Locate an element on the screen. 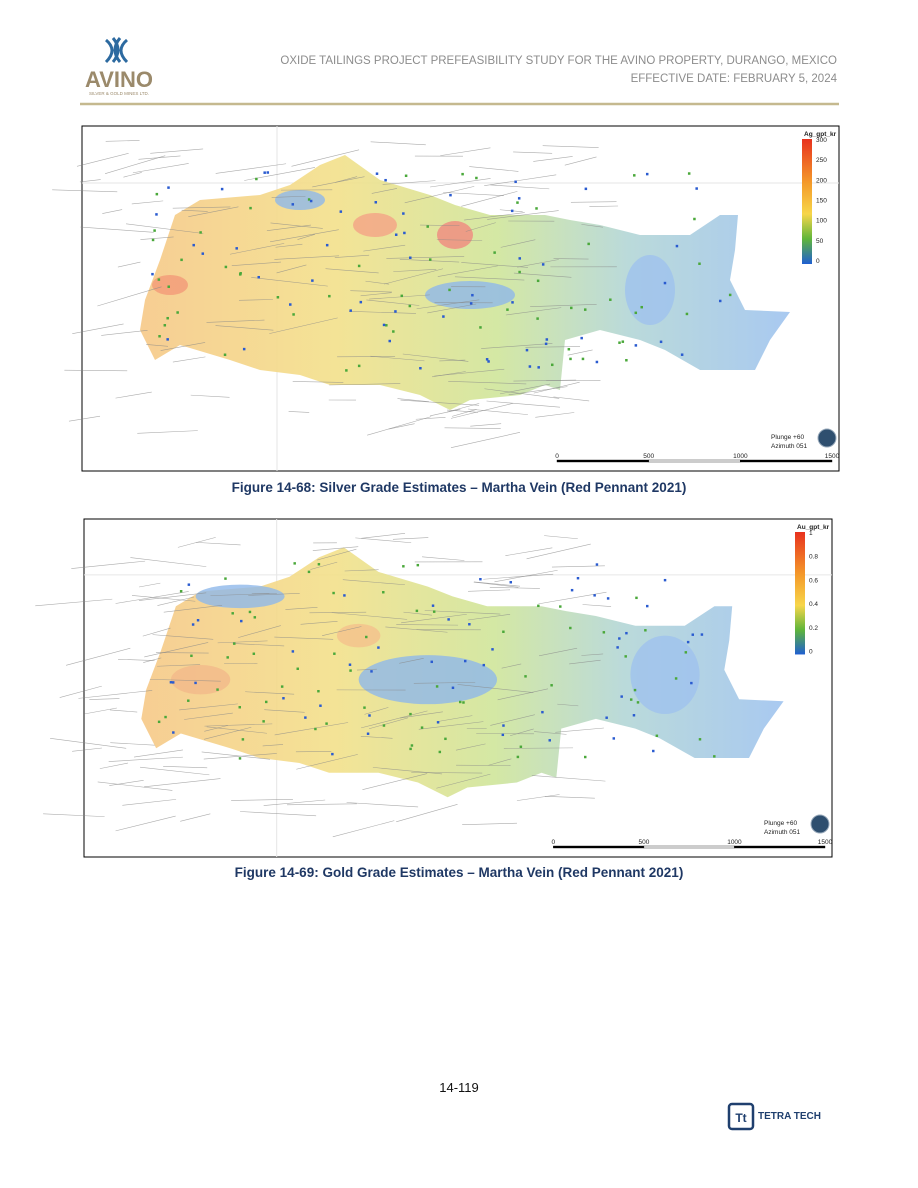 The width and height of the screenshot is (918, 1188). scale-segment is located at coordinates (689, 847).